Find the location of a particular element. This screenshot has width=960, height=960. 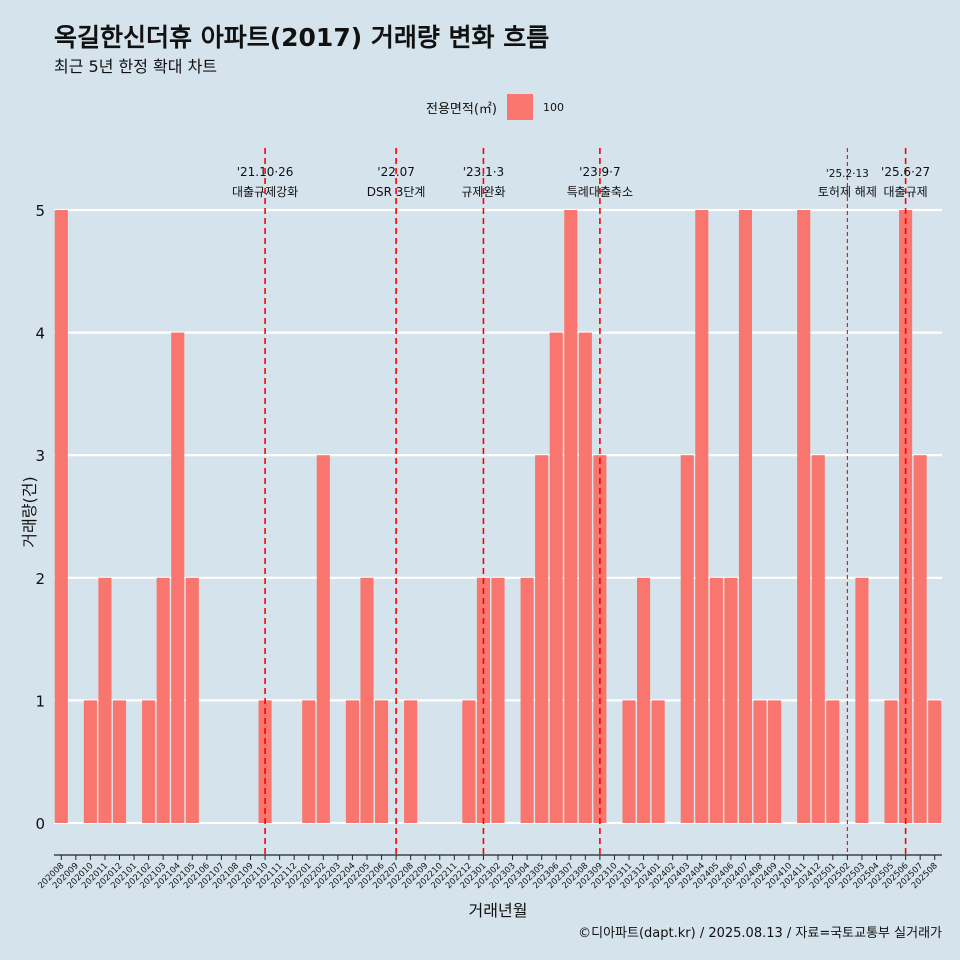

event-date-label: '23.9·7 is located at coordinates (599, 172).